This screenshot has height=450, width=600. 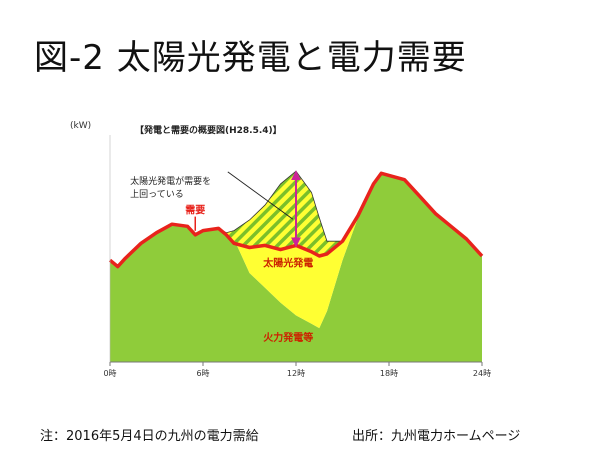 What do you see at coordinates (170, 181) in the screenshot?
I see `callout-line-1: 太陽光発電が需要を` at bounding box center [170, 181].